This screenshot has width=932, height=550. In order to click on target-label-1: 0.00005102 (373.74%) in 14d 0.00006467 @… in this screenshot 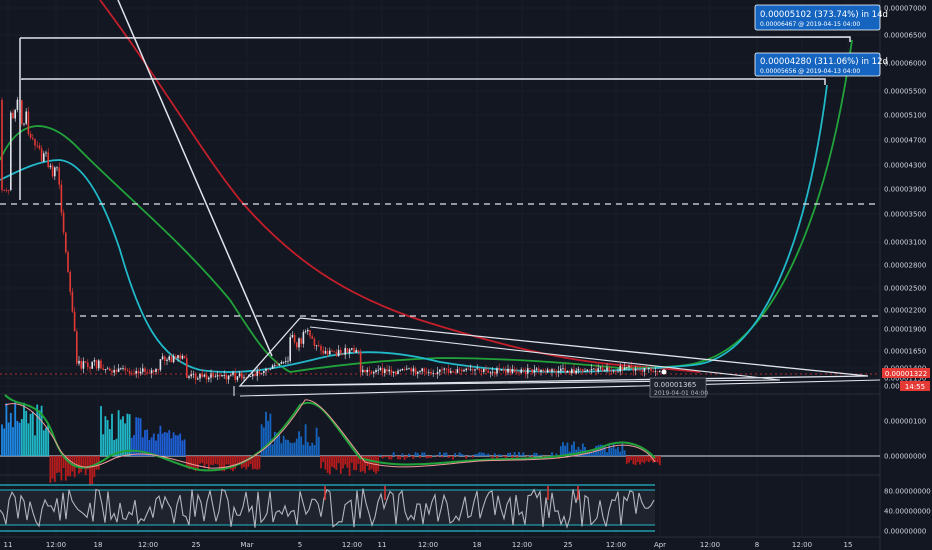, I will do `click(821, 17)`.